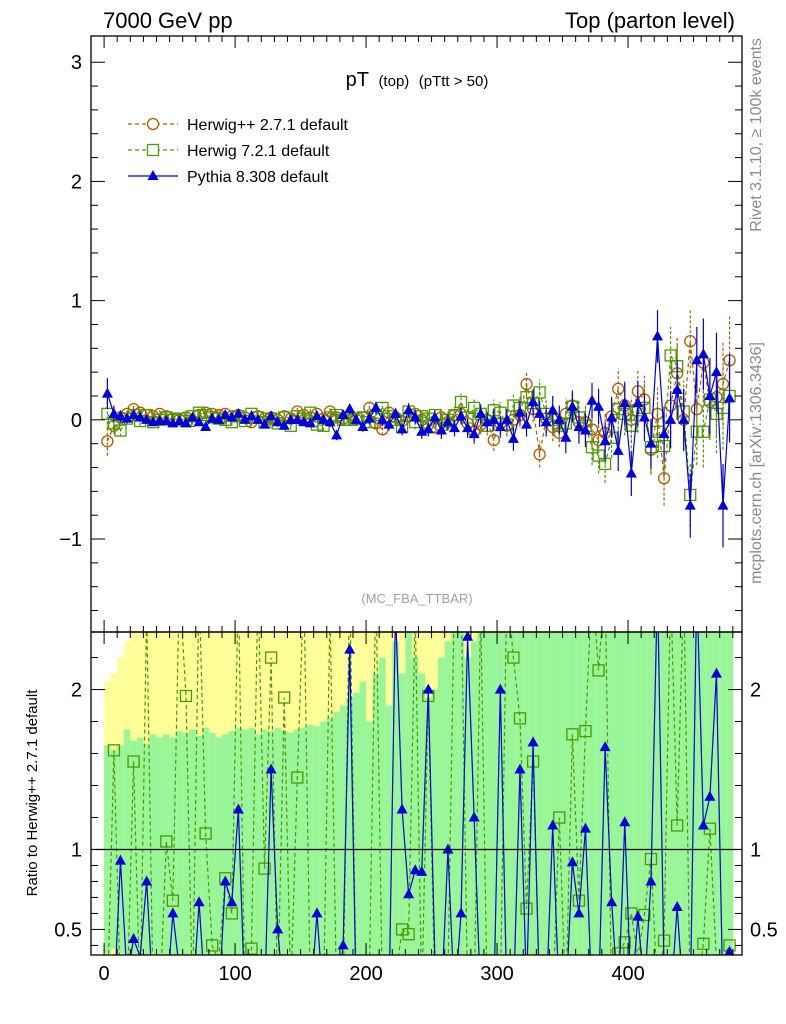  I want to click on ratio-tick-label-left: 1, so click(76, 850).